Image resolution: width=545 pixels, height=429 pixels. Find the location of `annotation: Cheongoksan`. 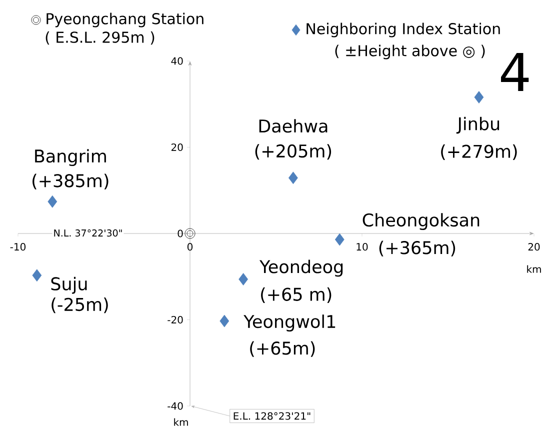

annotation: Cheongoksan is located at coordinates (421, 221).